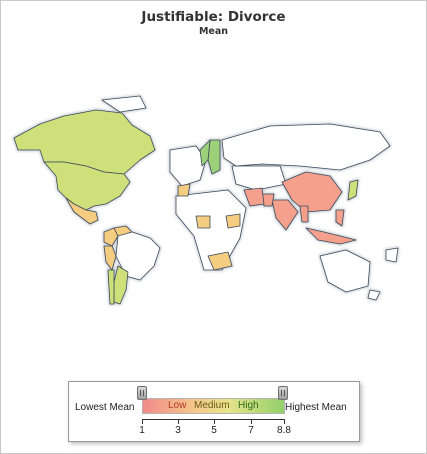  I want to click on max-slider-handle, so click(283, 393).